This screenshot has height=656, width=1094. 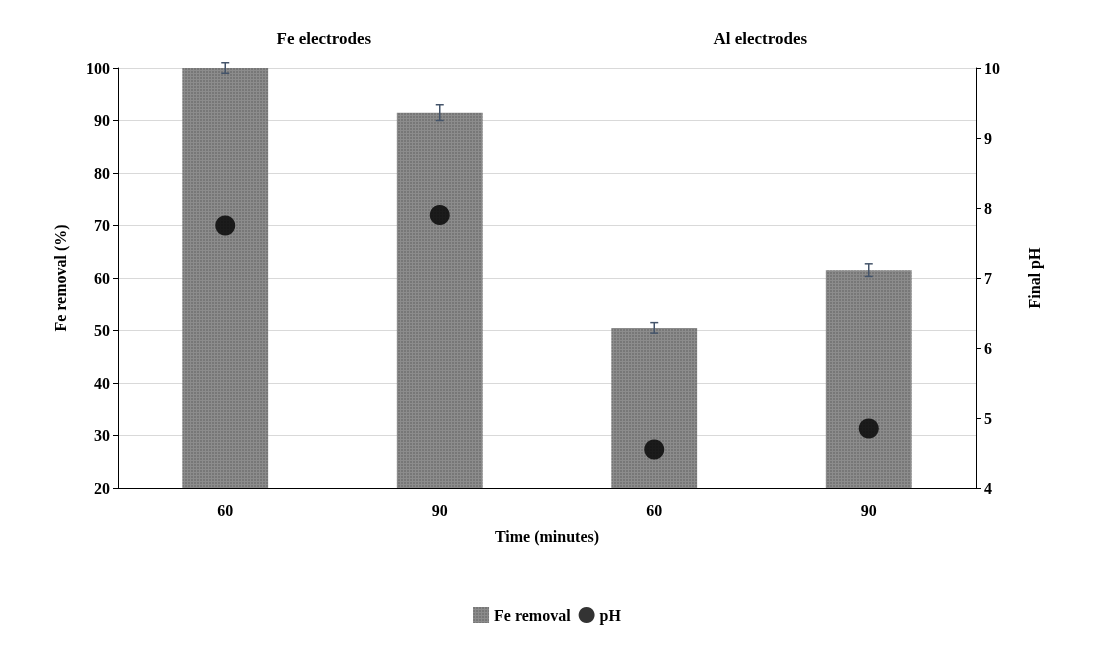 I want to click on x-axis-title: Time (minutes), so click(x=547, y=536).